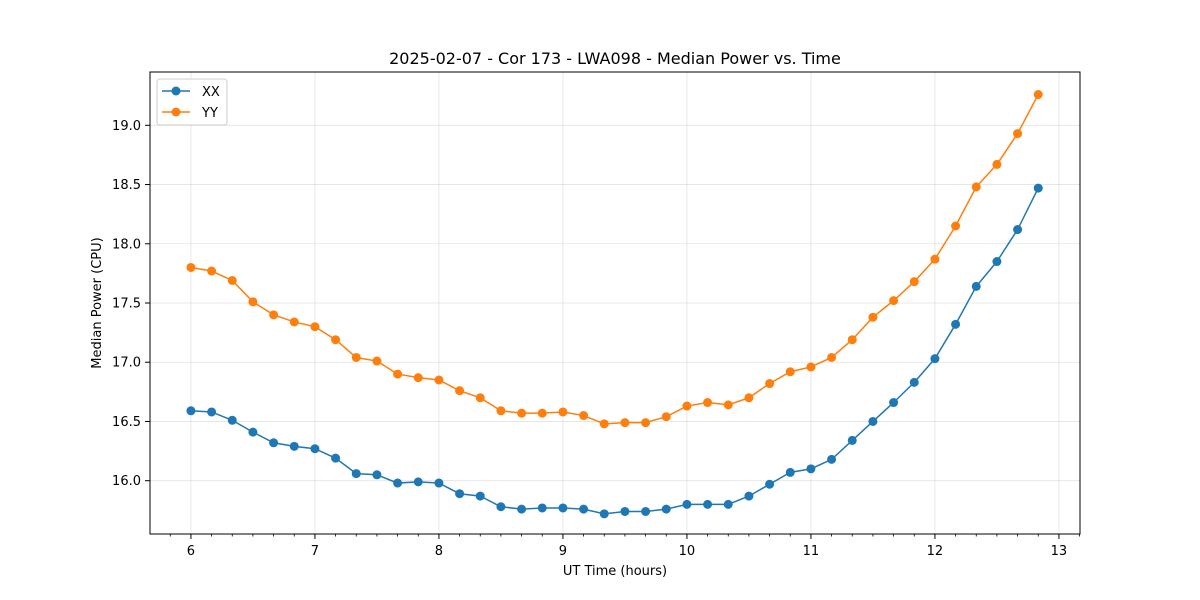  Describe the element at coordinates (811, 551) in the screenshot. I see `x-tick-label: 11` at that location.